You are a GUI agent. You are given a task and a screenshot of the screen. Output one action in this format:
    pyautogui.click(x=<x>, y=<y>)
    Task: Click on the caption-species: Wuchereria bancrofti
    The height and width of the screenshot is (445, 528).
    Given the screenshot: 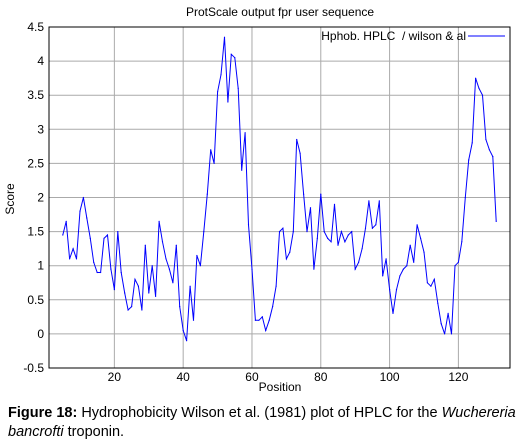 What is the action you would take?
    pyautogui.click(x=262, y=422)
    